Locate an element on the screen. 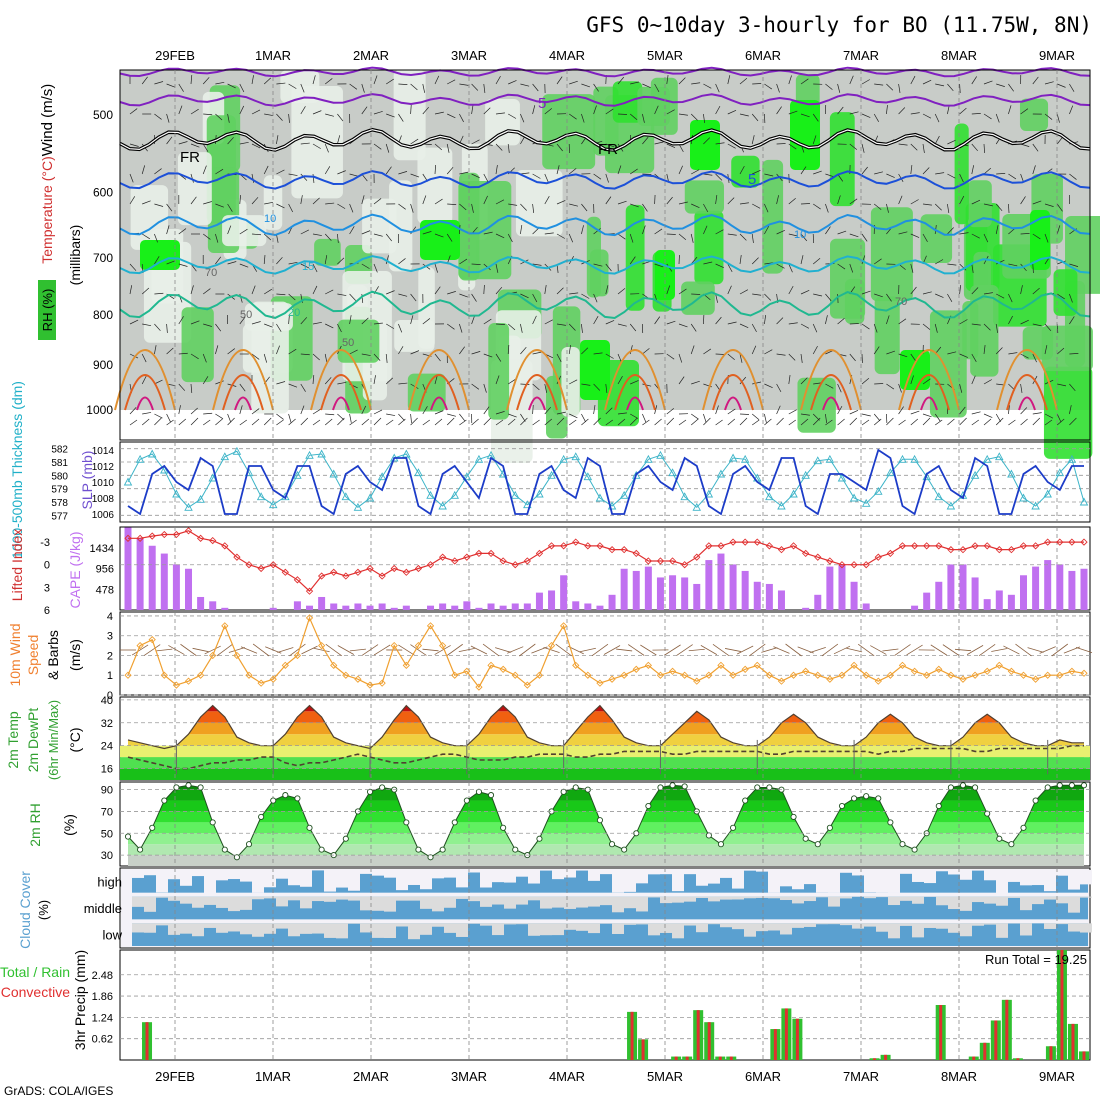  wind-tick-label: 2 is located at coordinates (110, 656).